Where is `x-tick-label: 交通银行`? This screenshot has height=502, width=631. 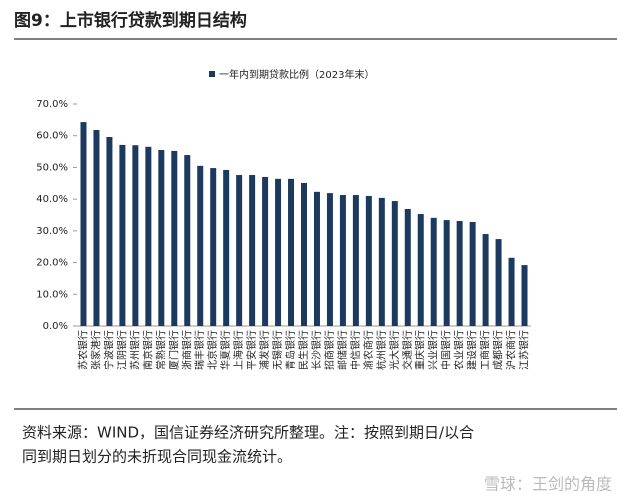 x-tick-label: 交通银行 is located at coordinates (407, 350).